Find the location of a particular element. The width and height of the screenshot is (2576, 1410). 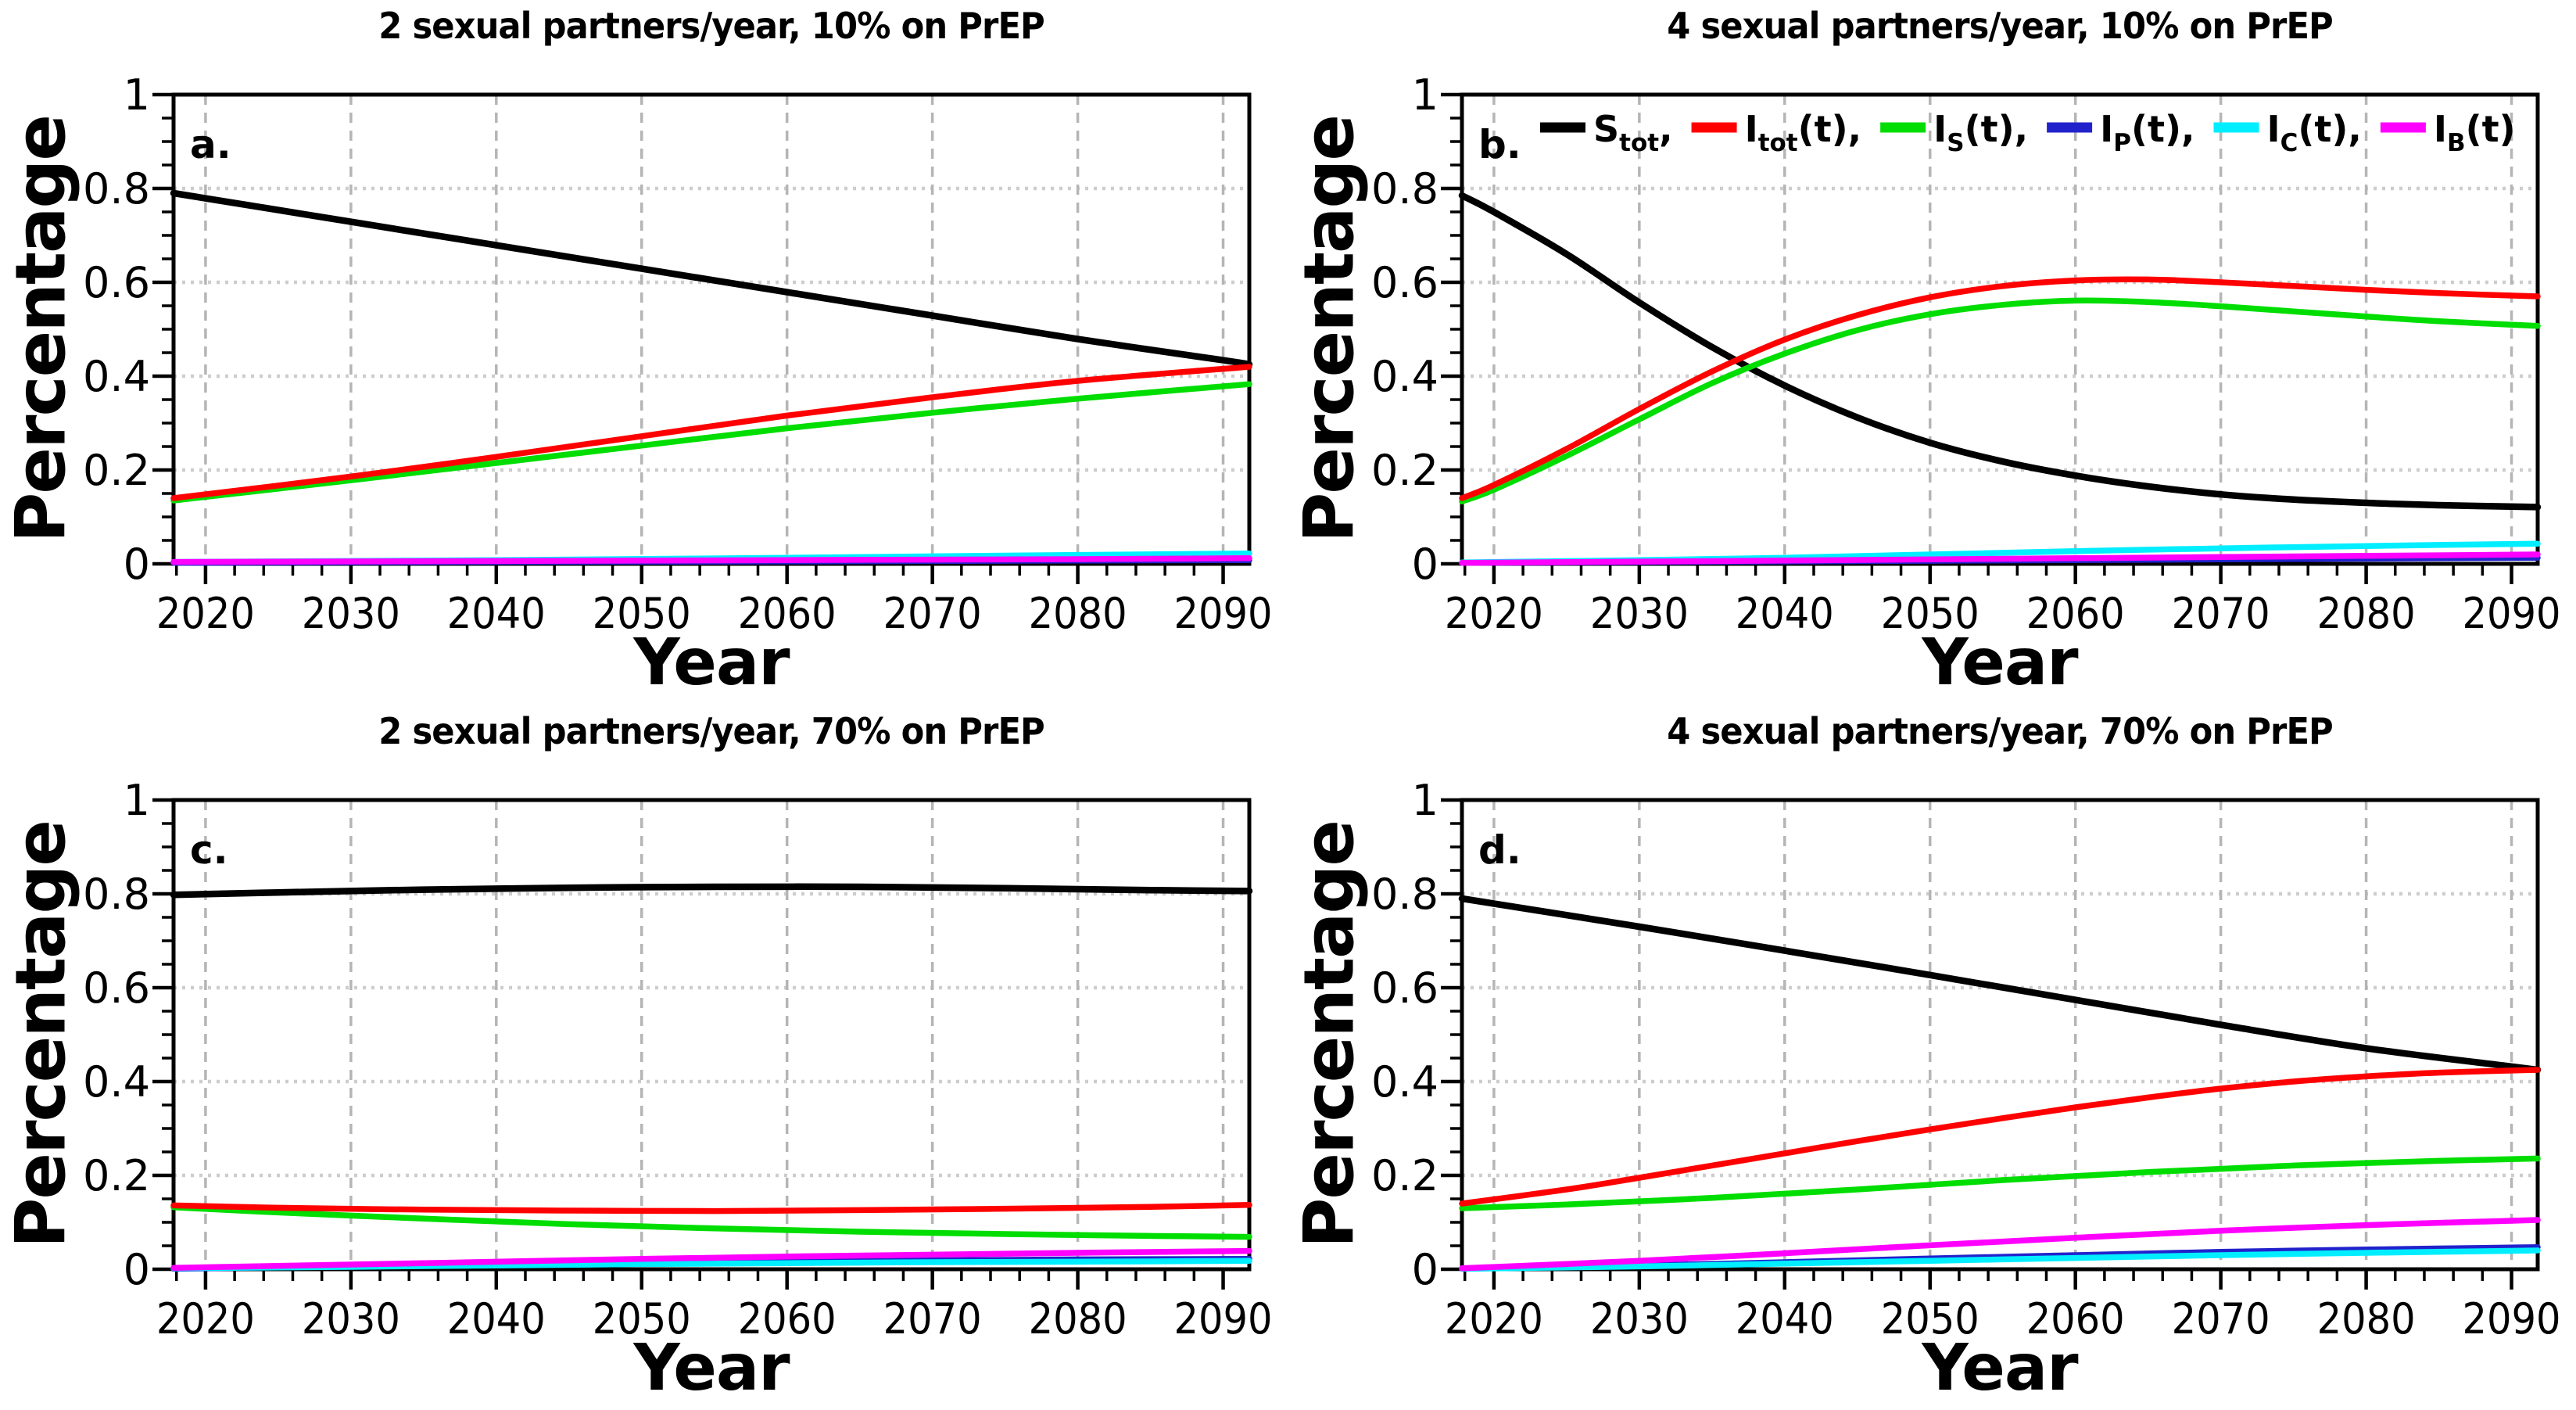

legend: Stot, Itot(t), IS(t), IP(t), IC(t), IB(t) is located at coordinates (2028, 132).